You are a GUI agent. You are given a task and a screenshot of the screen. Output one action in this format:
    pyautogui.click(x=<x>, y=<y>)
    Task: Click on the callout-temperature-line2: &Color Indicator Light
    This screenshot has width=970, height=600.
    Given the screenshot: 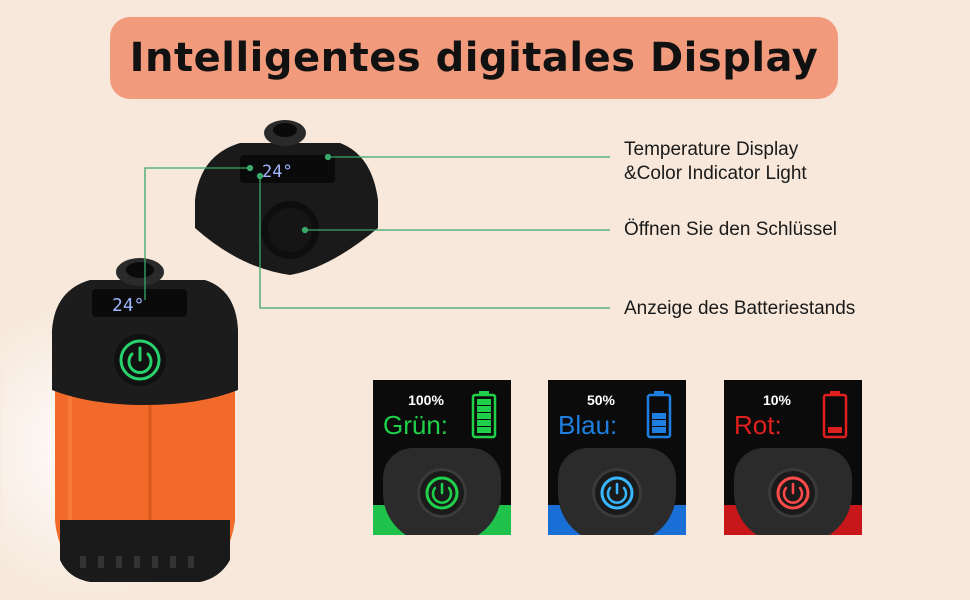 What is the action you would take?
    pyautogui.click(x=715, y=173)
    